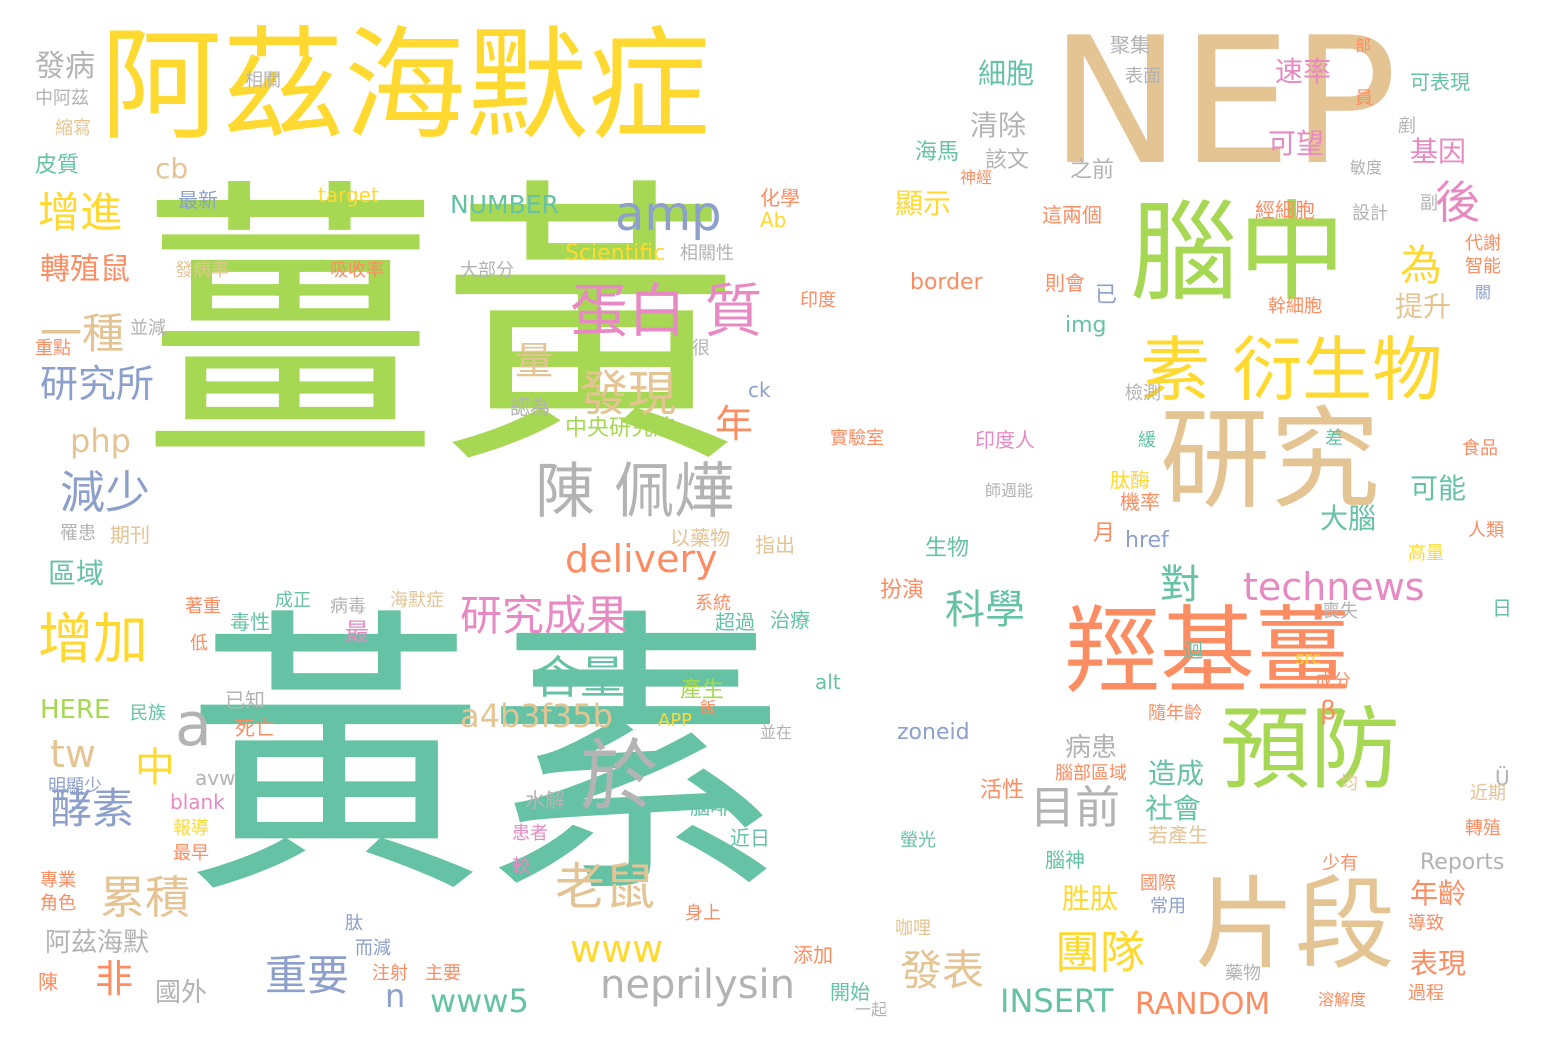 The height and width of the screenshot is (1052, 1548). What do you see at coordinates (1065, 860) in the screenshot?
I see `word-naoshen: 腦神` at bounding box center [1065, 860].